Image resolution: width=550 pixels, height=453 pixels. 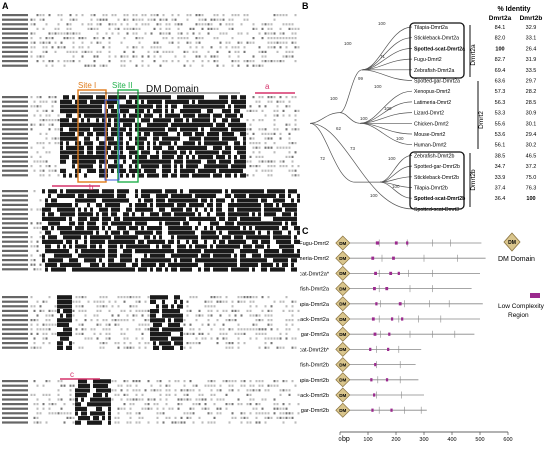 I want to click on alignment-species-label, so click(x=15, y=347).